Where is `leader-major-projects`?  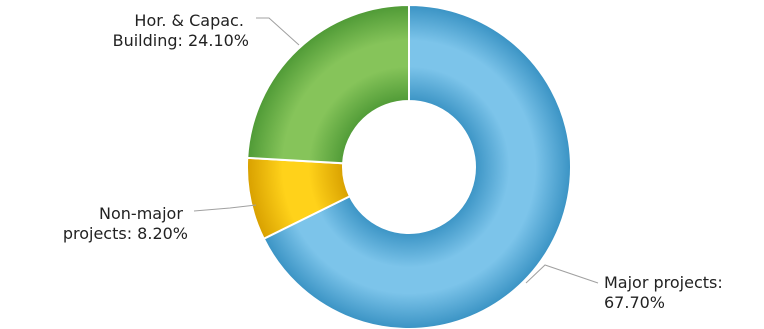
leader-major-projects is located at coordinates (562, 274).